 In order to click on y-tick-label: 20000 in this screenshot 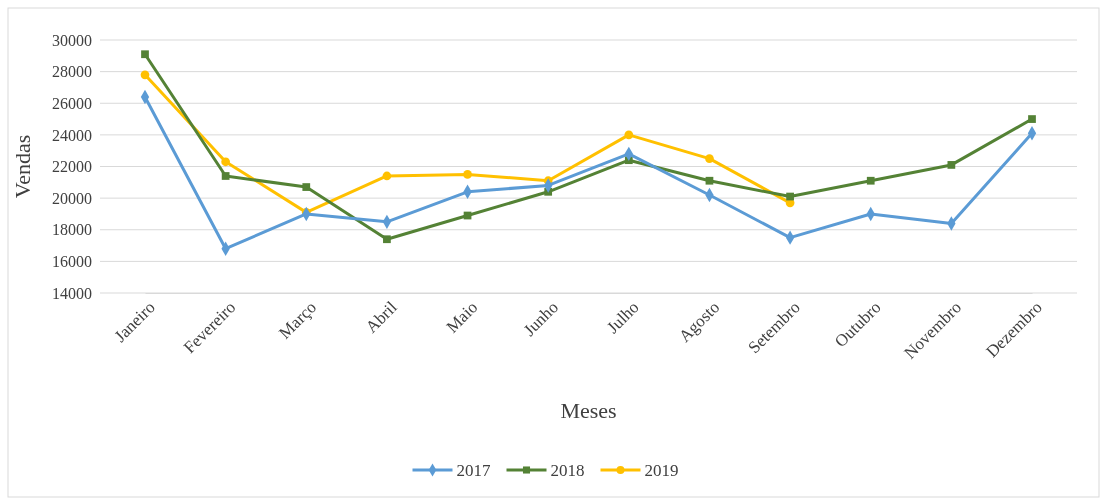, I will do `click(72, 198)`.